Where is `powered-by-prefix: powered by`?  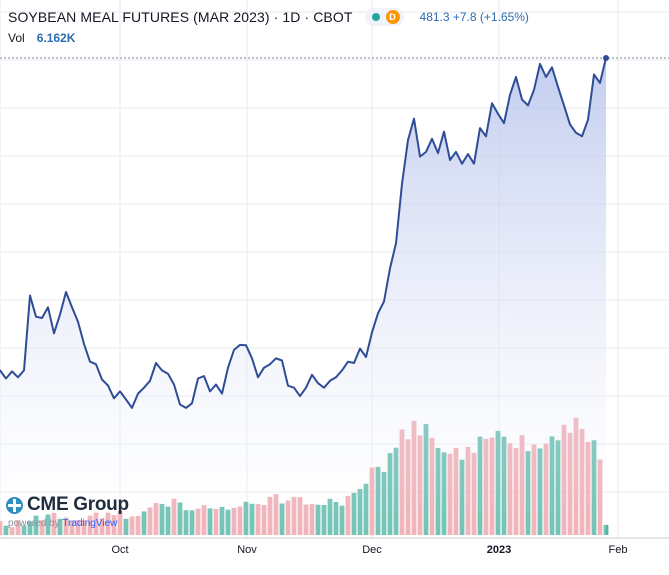
powered-by-prefix: powered by is located at coordinates (34, 523).